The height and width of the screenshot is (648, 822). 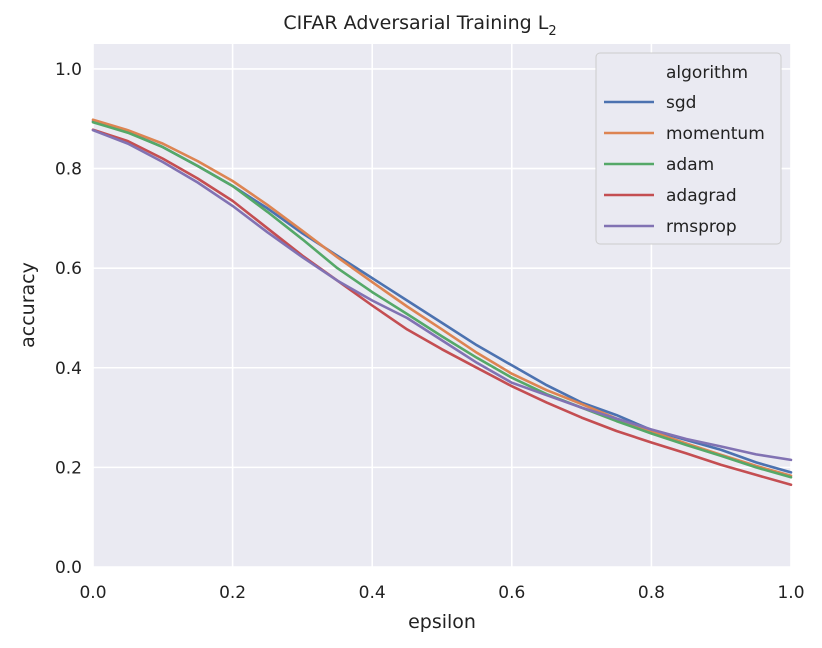 I want to click on legend-label-sgd: sgd, so click(x=681, y=103).